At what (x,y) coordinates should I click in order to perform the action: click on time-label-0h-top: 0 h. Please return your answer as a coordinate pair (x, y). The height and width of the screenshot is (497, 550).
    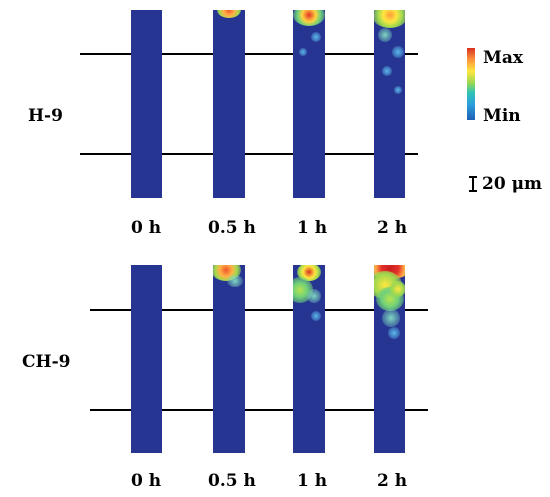
    Looking at the image, I should click on (146, 228).